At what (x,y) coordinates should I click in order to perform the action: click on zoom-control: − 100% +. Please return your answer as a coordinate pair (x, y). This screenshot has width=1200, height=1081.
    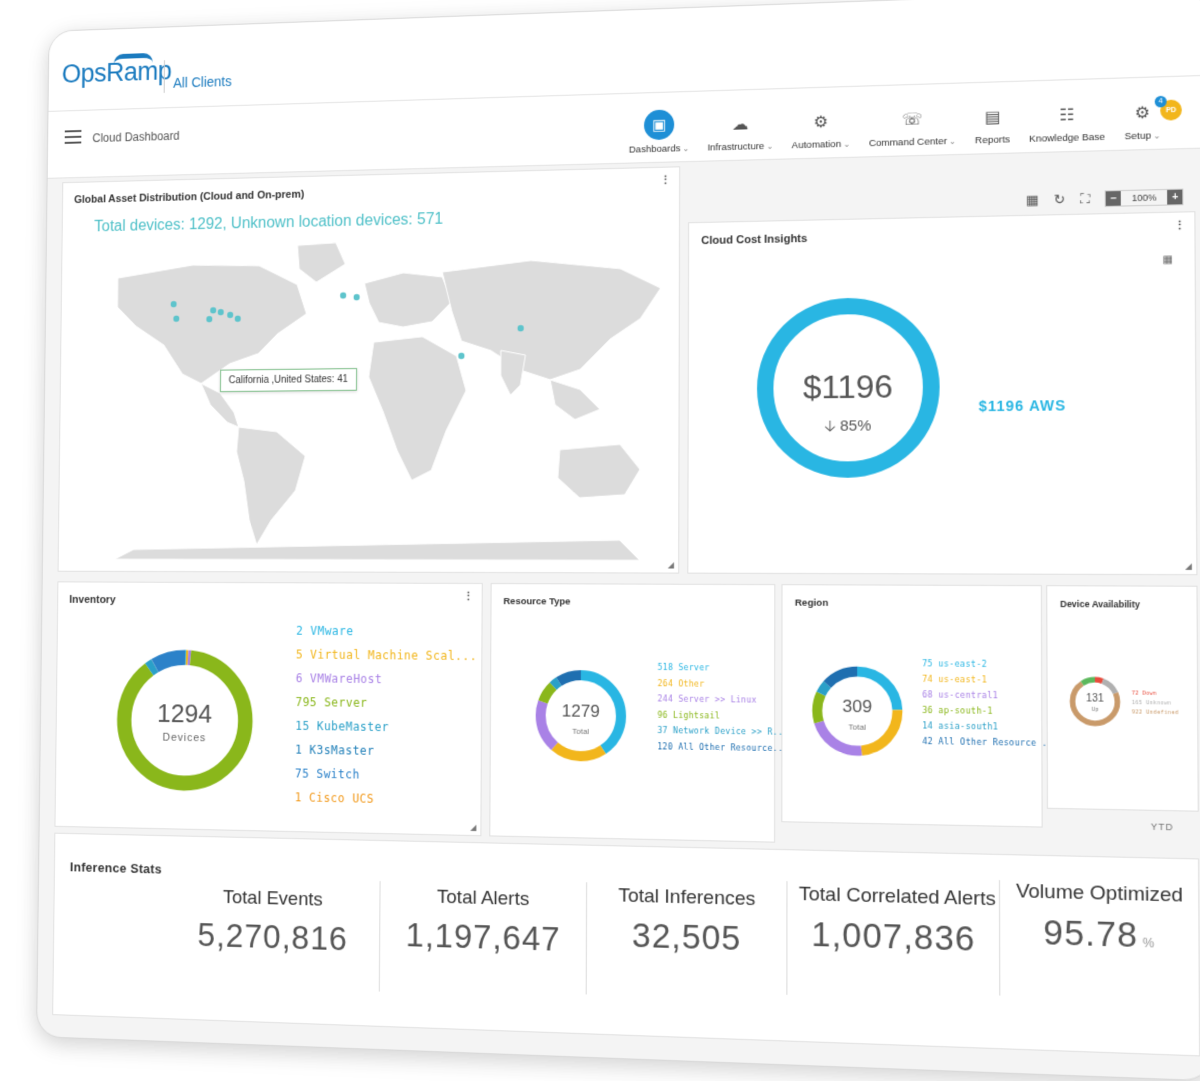
    Looking at the image, I should click on (1144, 197).